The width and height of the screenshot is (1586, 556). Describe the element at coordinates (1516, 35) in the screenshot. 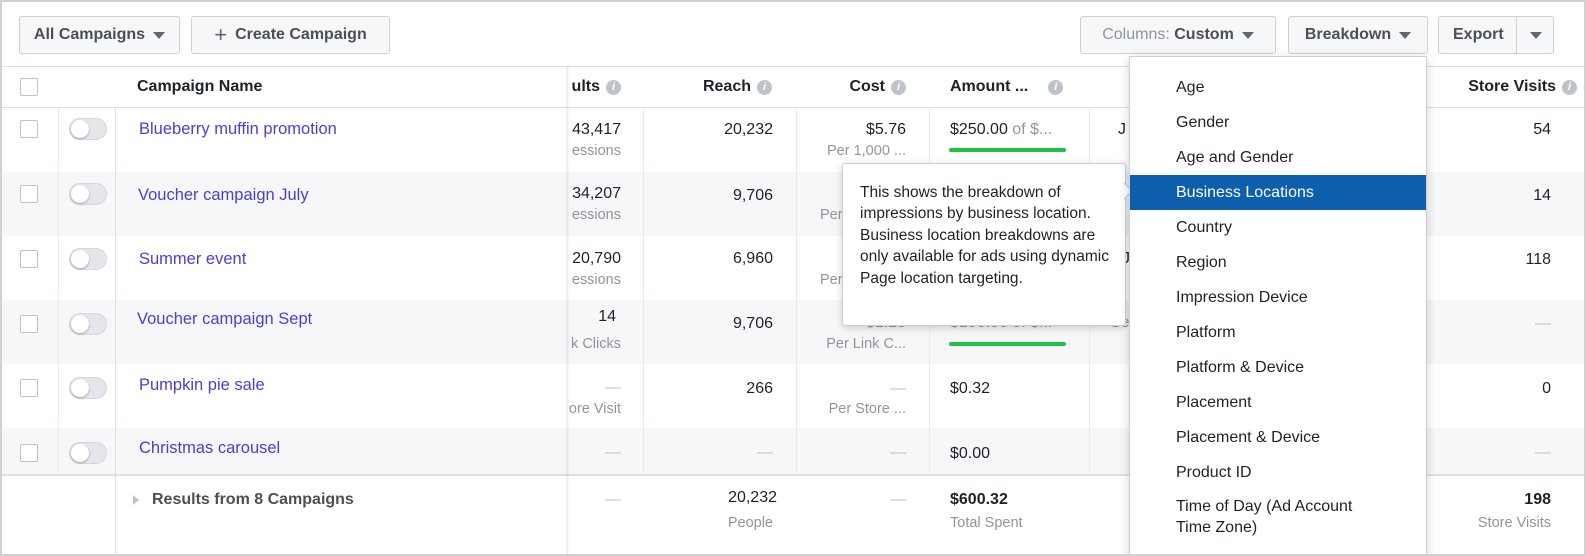

I see `export-split-divider` at that location.